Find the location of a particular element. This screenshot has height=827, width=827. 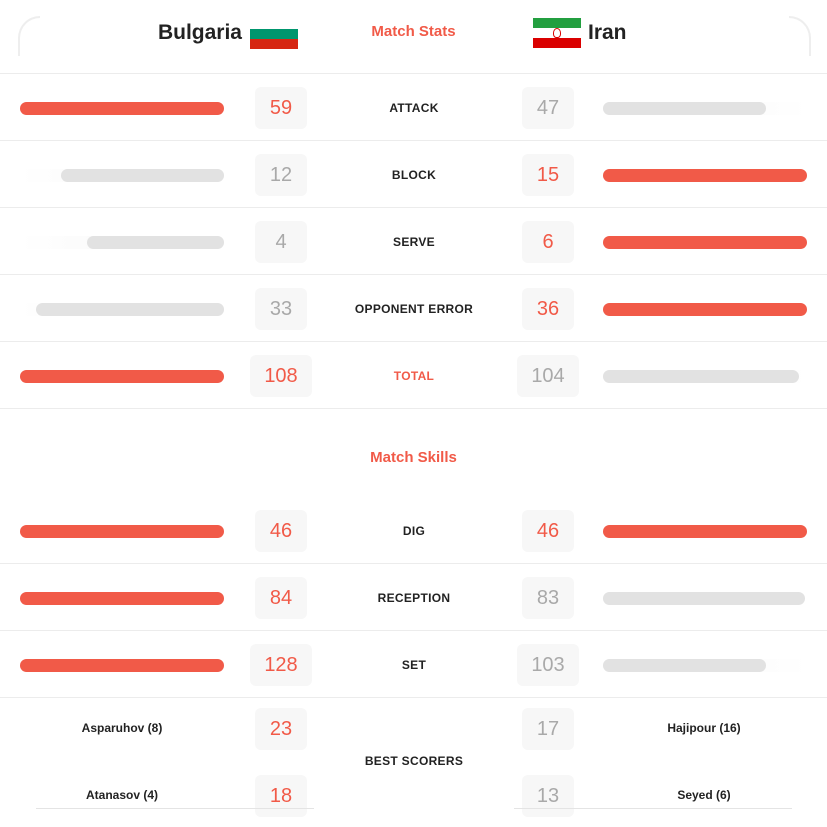

stat-label: RECEPTION is located at coordinates (414, 597).